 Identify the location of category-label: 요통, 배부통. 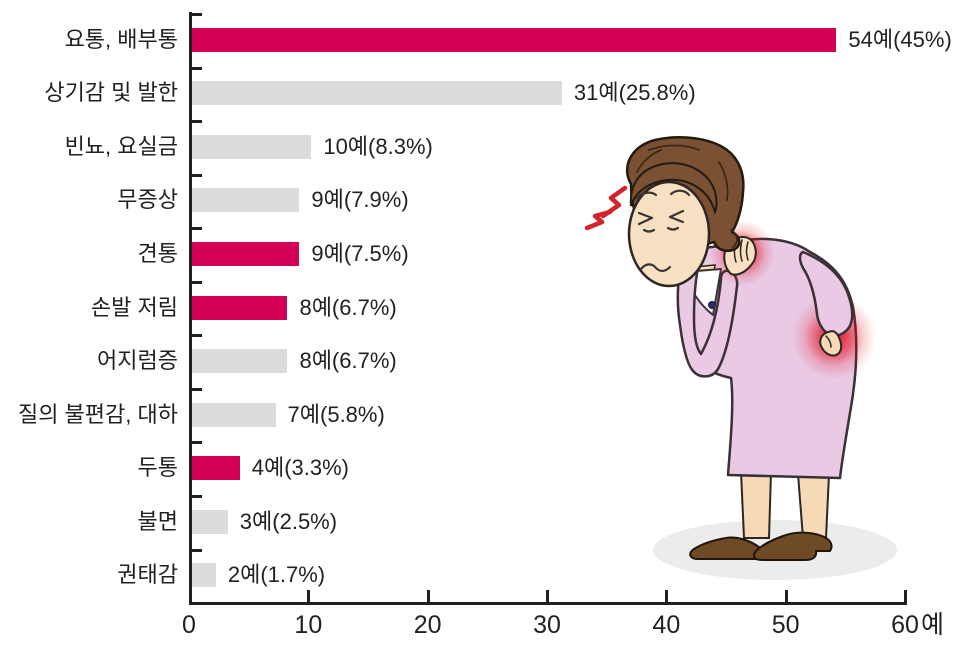
(121, 39).